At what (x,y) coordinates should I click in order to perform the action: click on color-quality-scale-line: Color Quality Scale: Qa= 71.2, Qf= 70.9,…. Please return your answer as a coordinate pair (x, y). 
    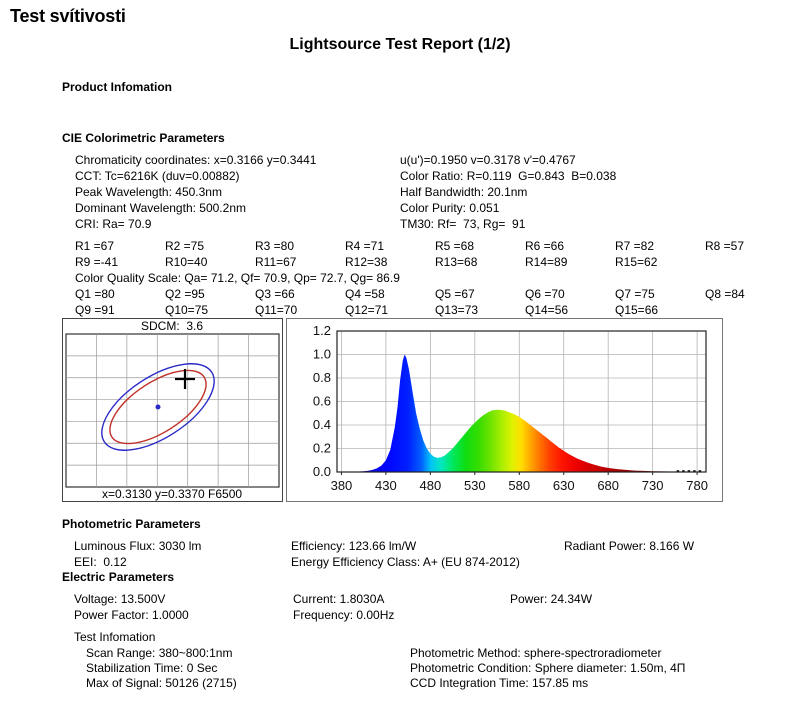
    Looking at the image, I should click on (435, 278).